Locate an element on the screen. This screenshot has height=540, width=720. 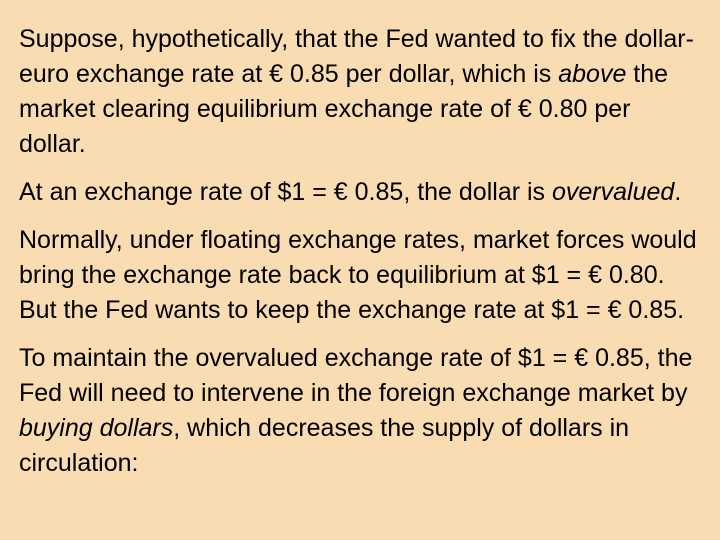
emphasis-buying-dollars: buying dollars is located at coordinates (96, 428).